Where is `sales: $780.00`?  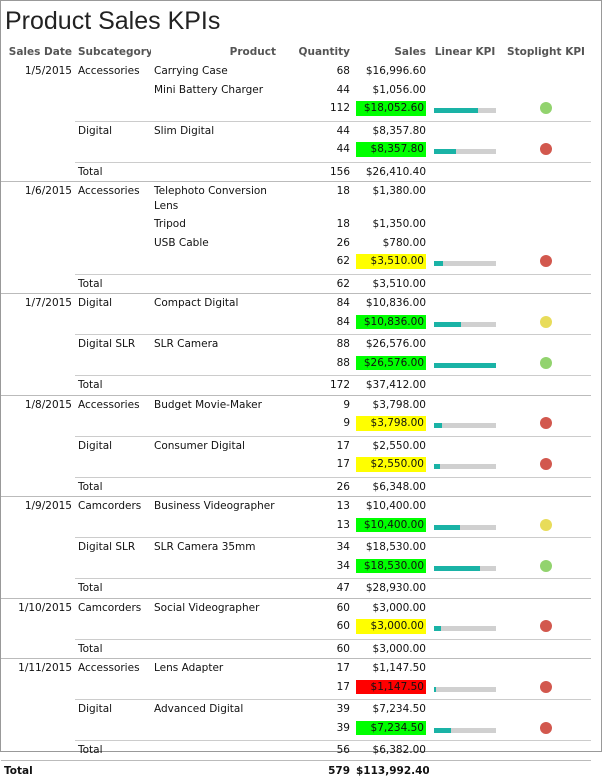
sales: $780.00 is located at coordinates (404, 242).